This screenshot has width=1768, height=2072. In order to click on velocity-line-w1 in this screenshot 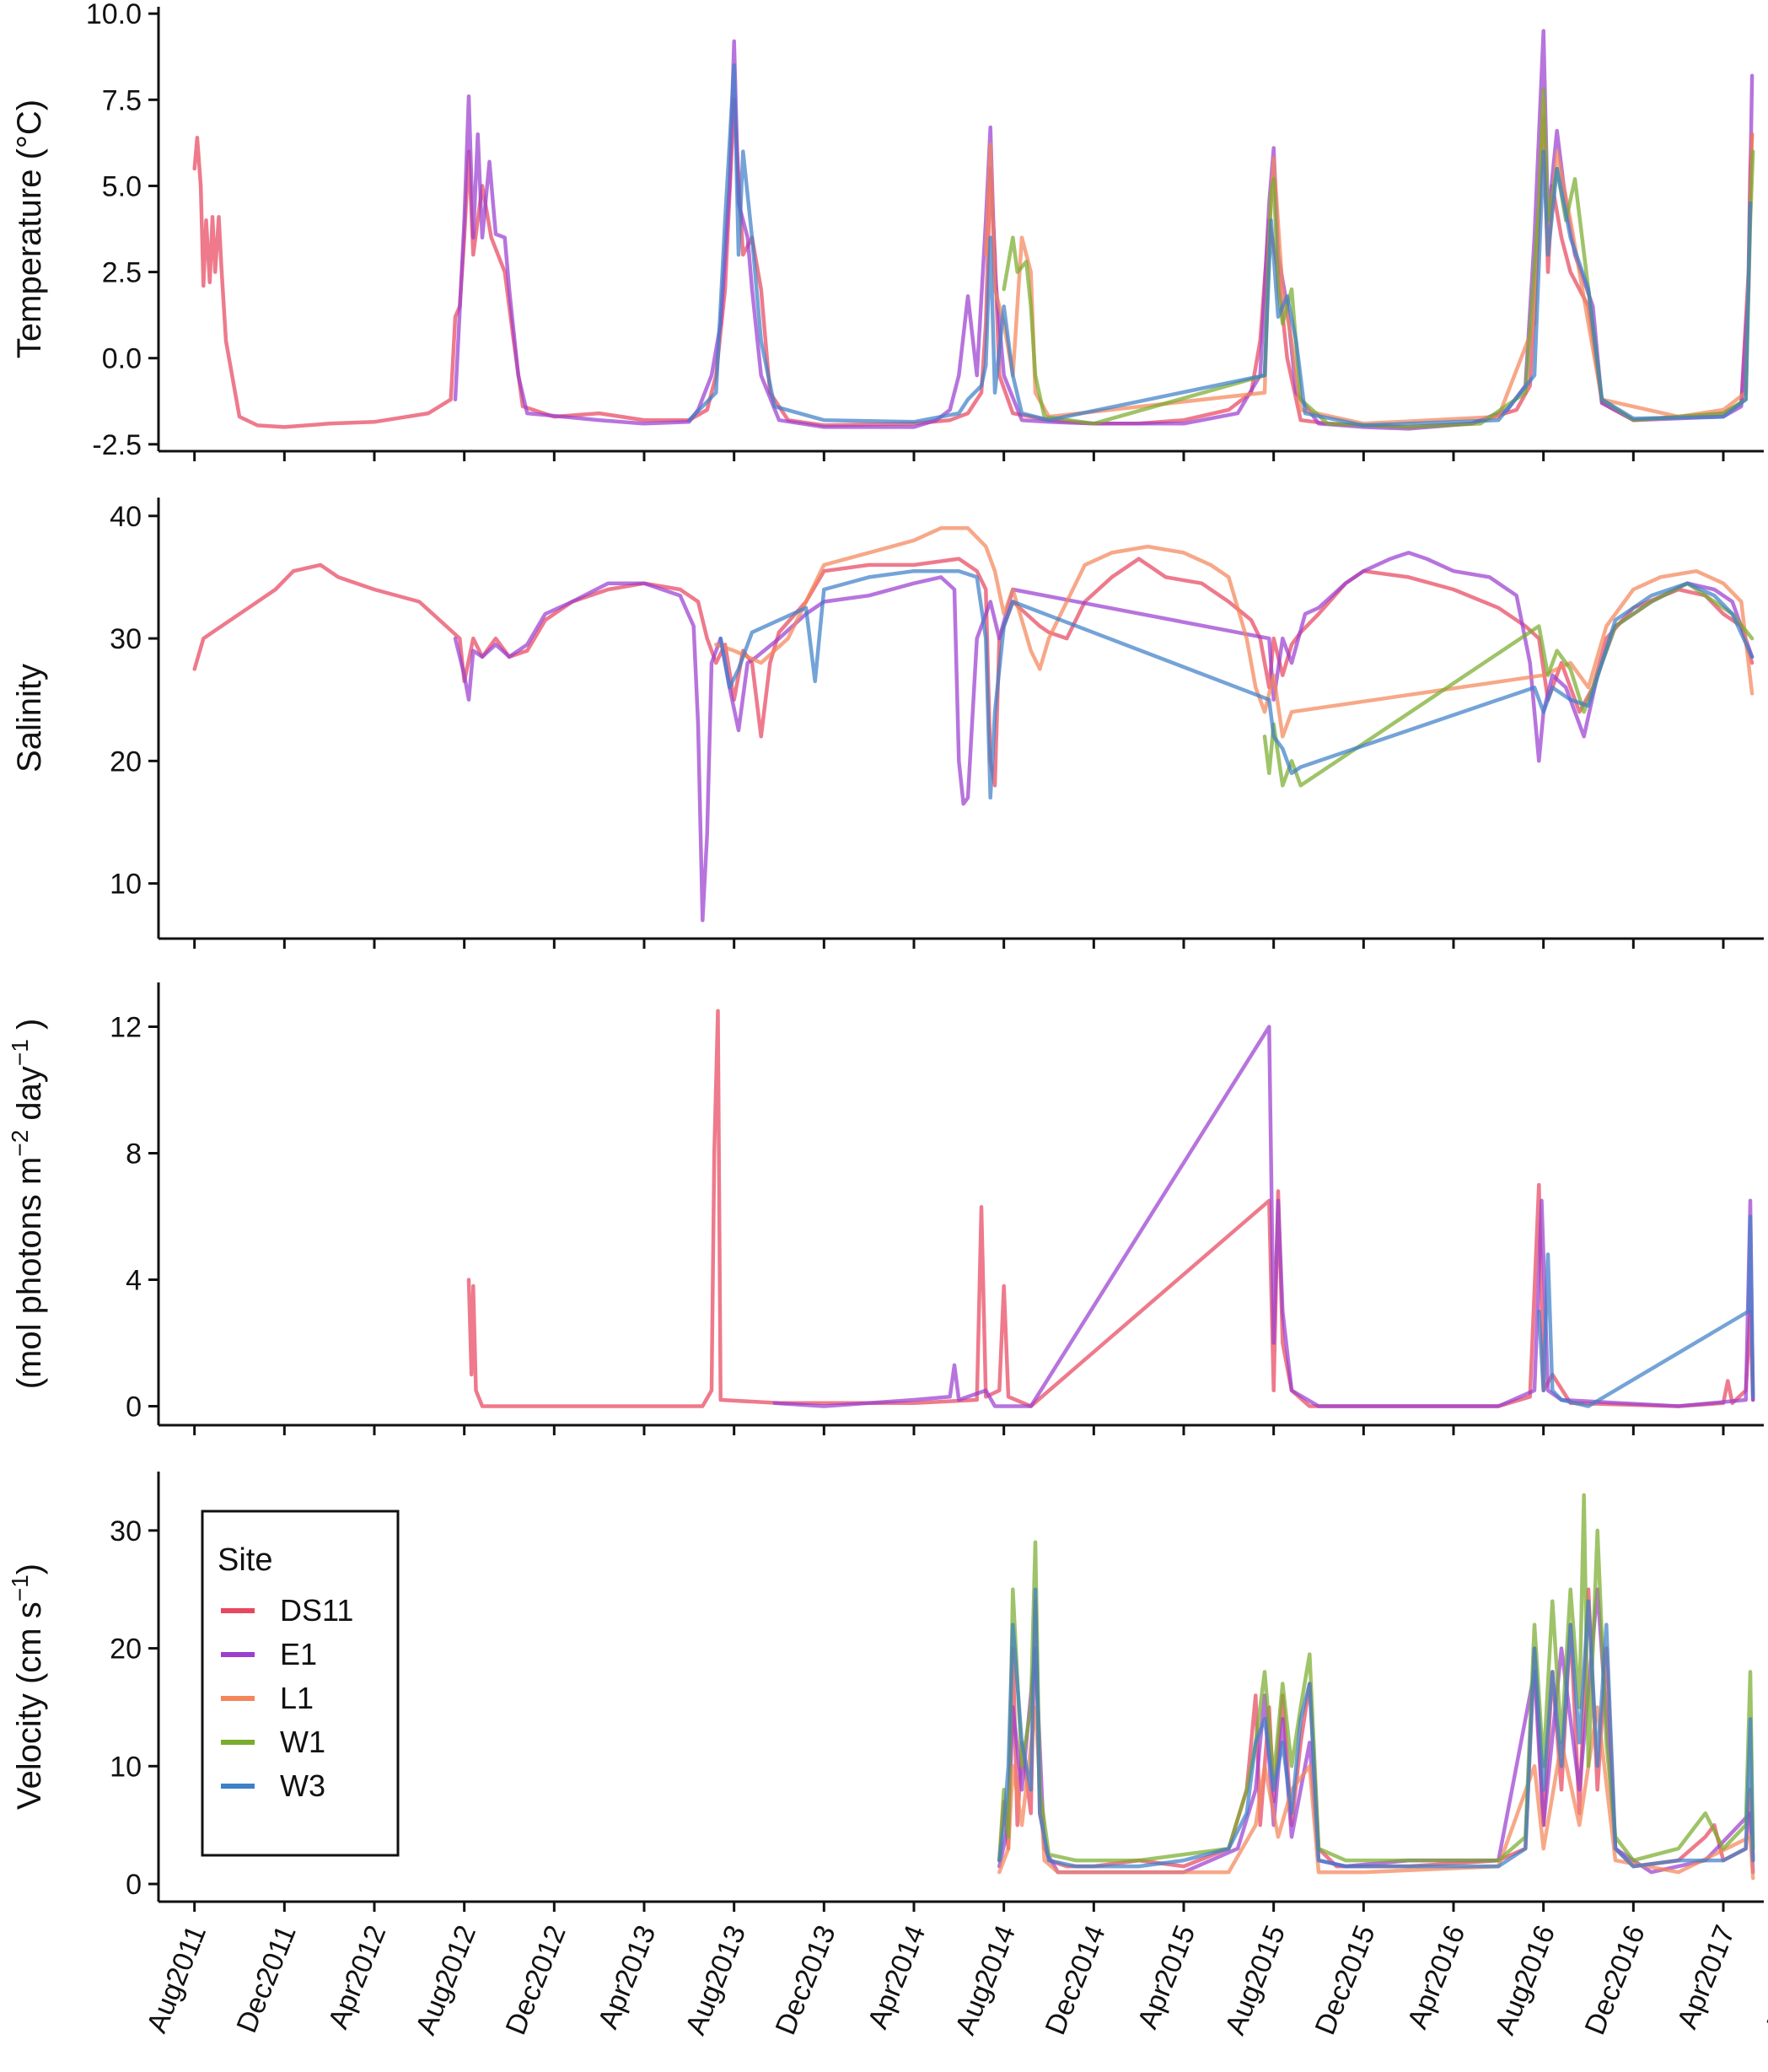, I will do `click(1376, 1678)`.